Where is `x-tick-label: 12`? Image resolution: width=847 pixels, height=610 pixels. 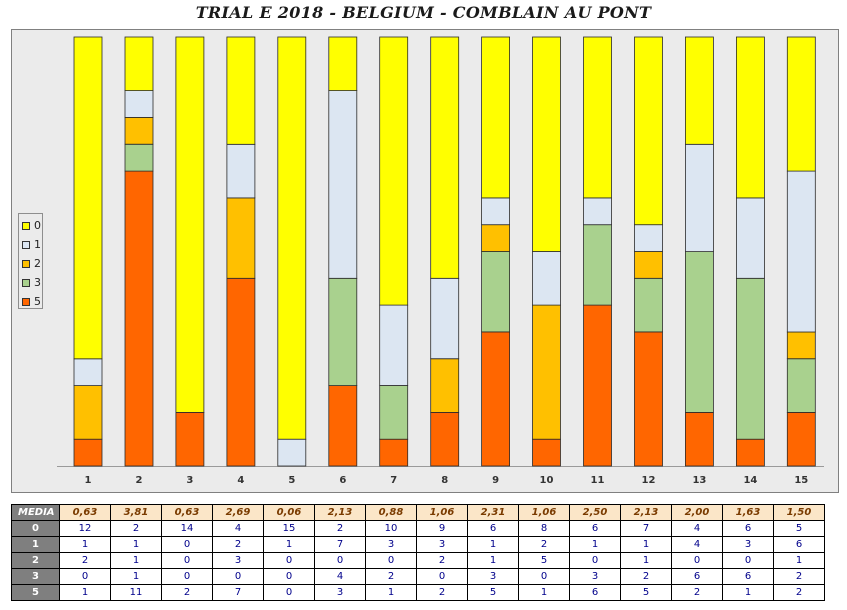
x-tick-label: 12 is located at coordinates (649, 480).